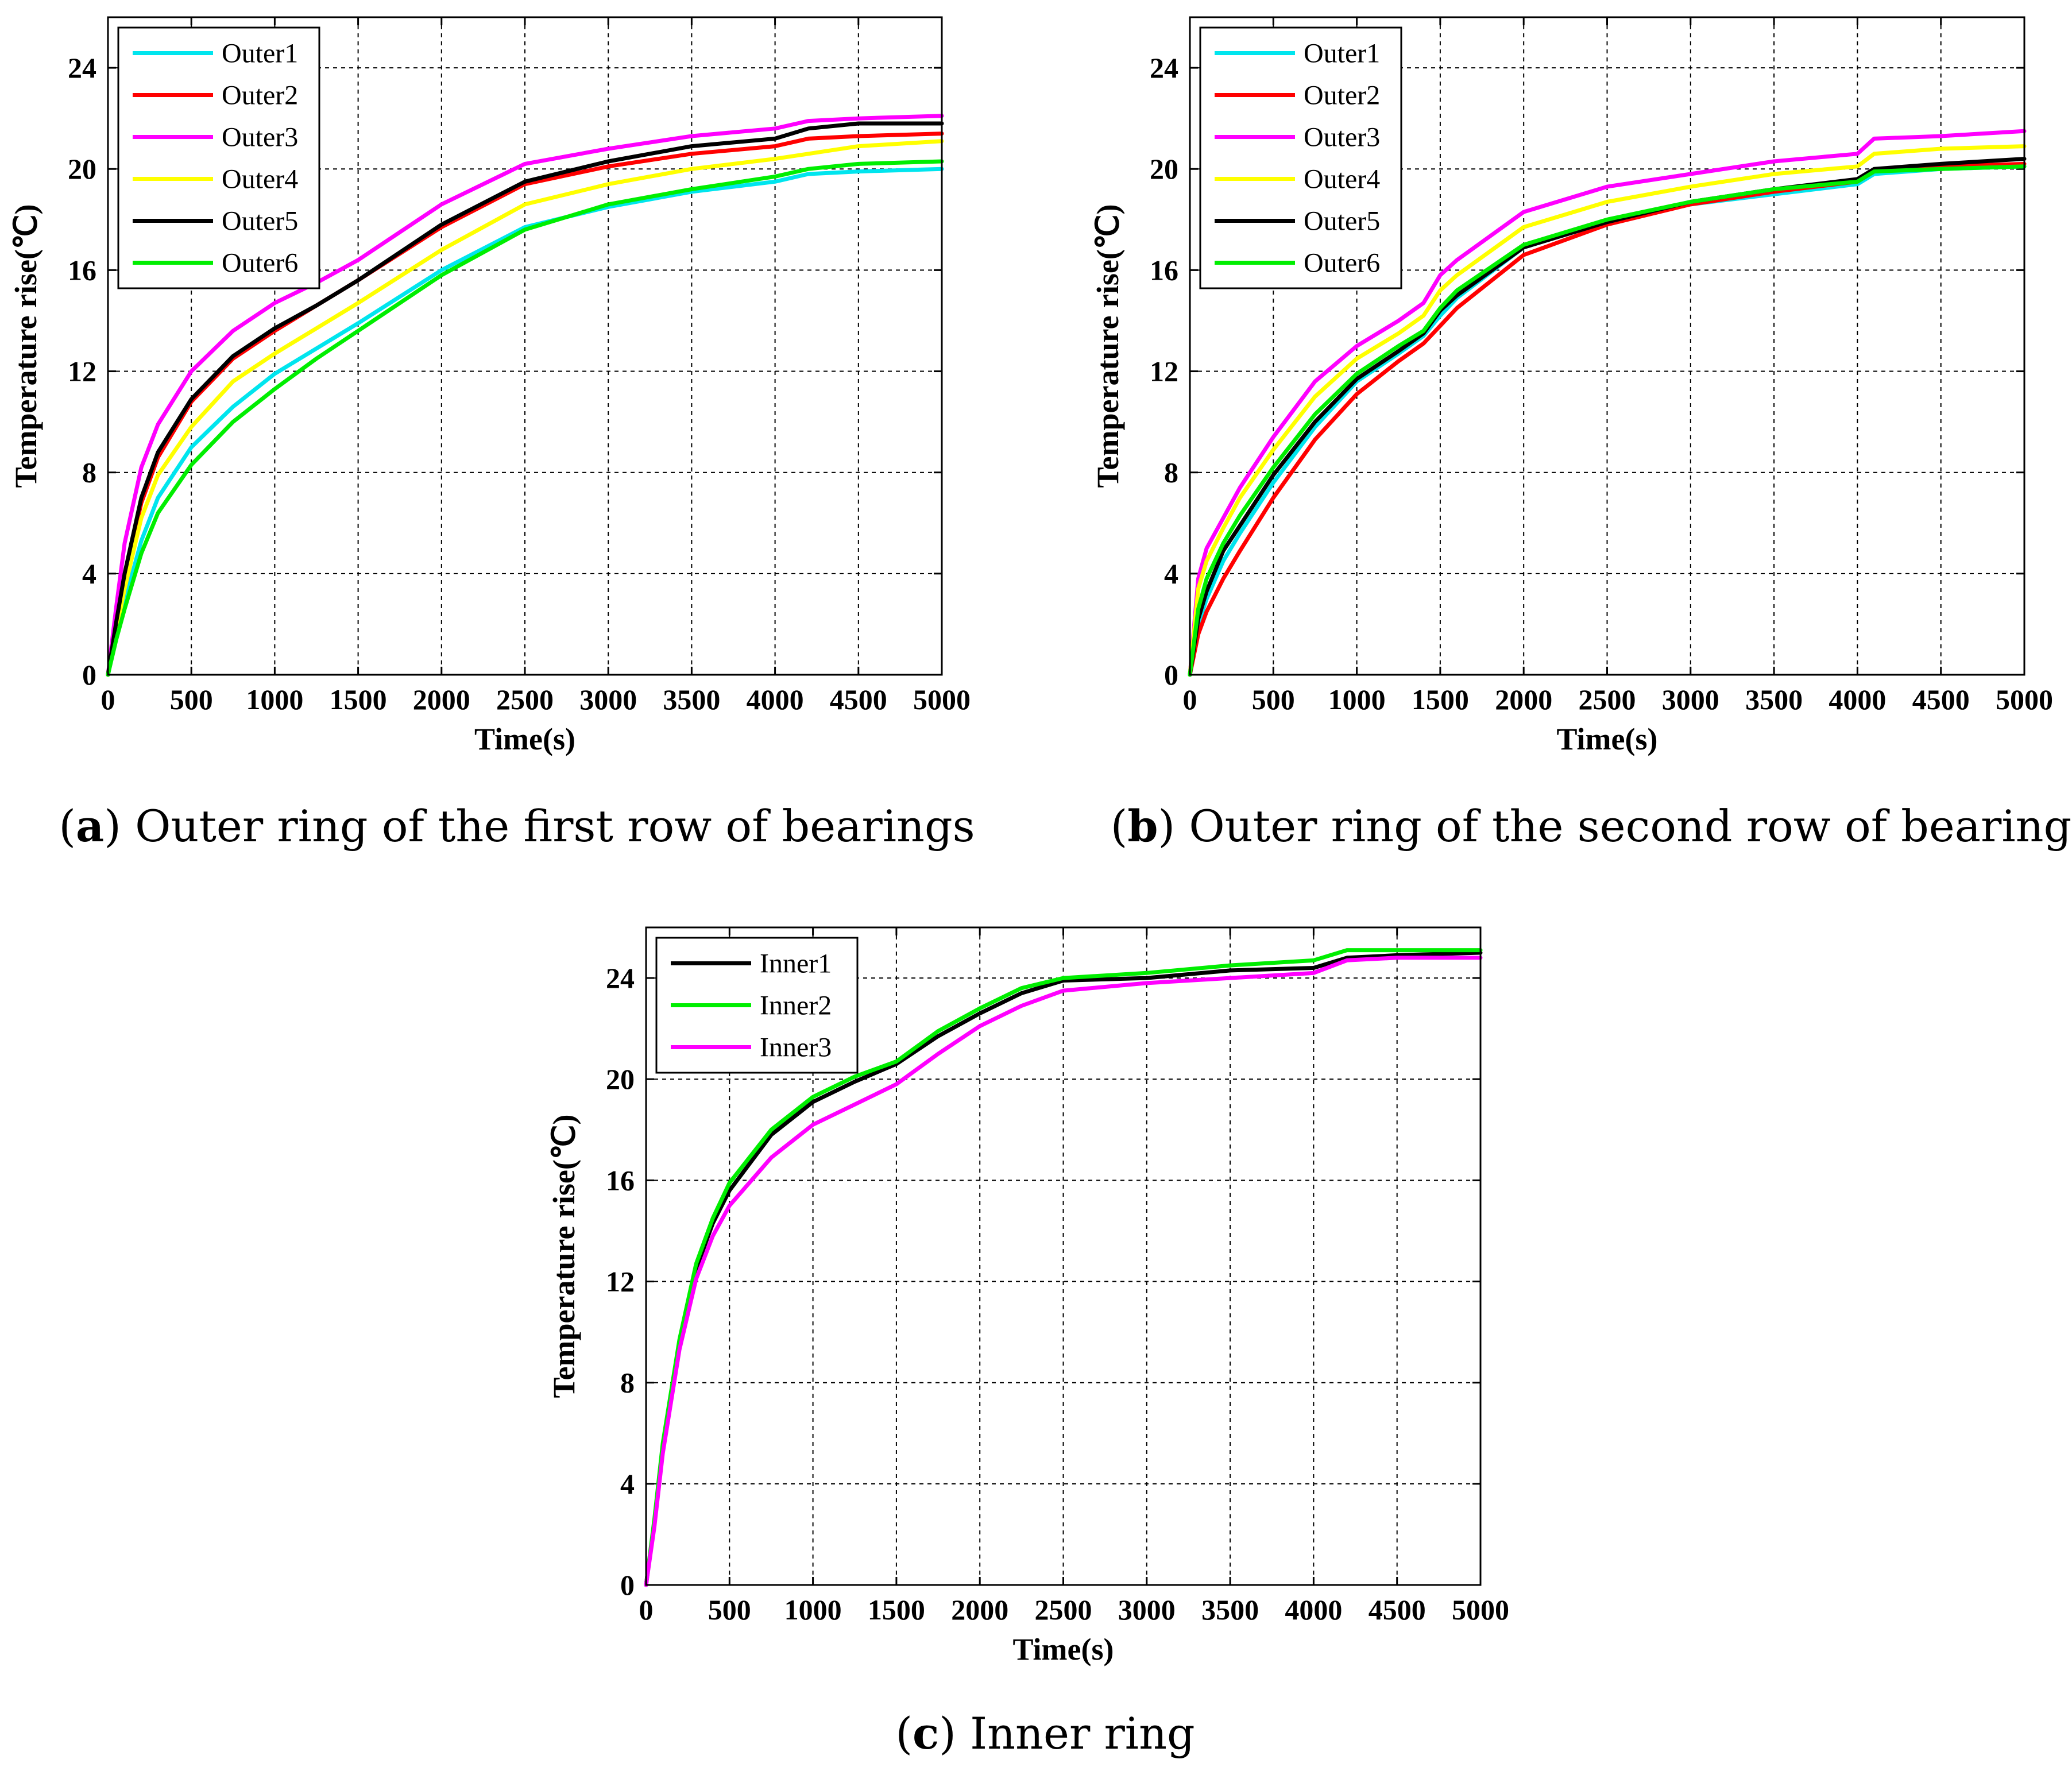 This screenshot has width=2072, height=1767. I want to click on legend-label: Inner2, so click(796, 1006).